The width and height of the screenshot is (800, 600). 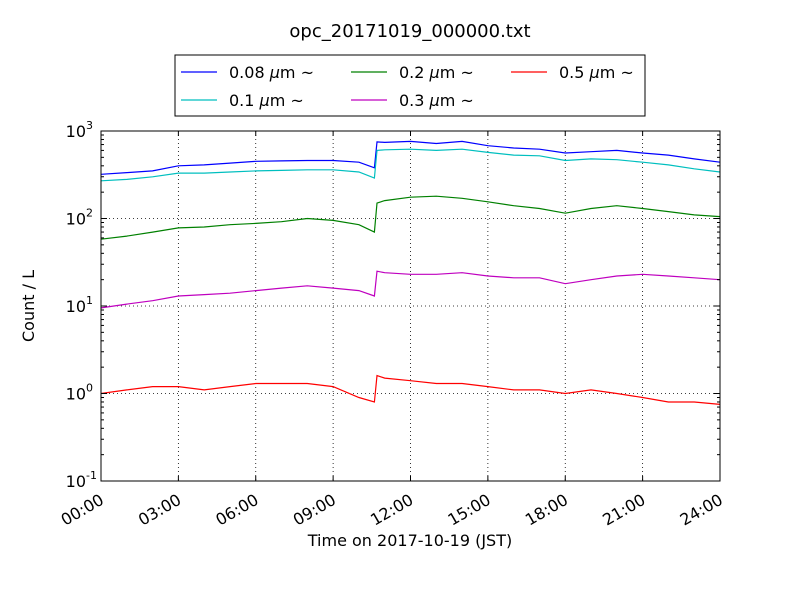 What do you see at coordinates (436, 72) in the screenshot?
I see `legend-label: 0.2 μm ~` at bounding box center [436, 72].